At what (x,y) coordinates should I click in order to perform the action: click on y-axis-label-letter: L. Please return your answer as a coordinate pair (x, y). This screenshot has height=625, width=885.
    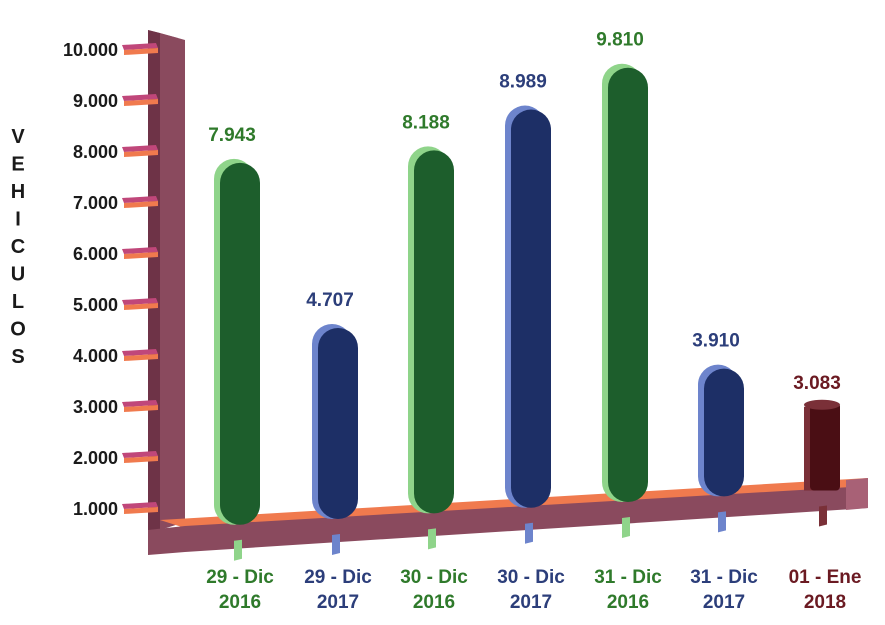
    Looking at the image, I should click on (18, 302).